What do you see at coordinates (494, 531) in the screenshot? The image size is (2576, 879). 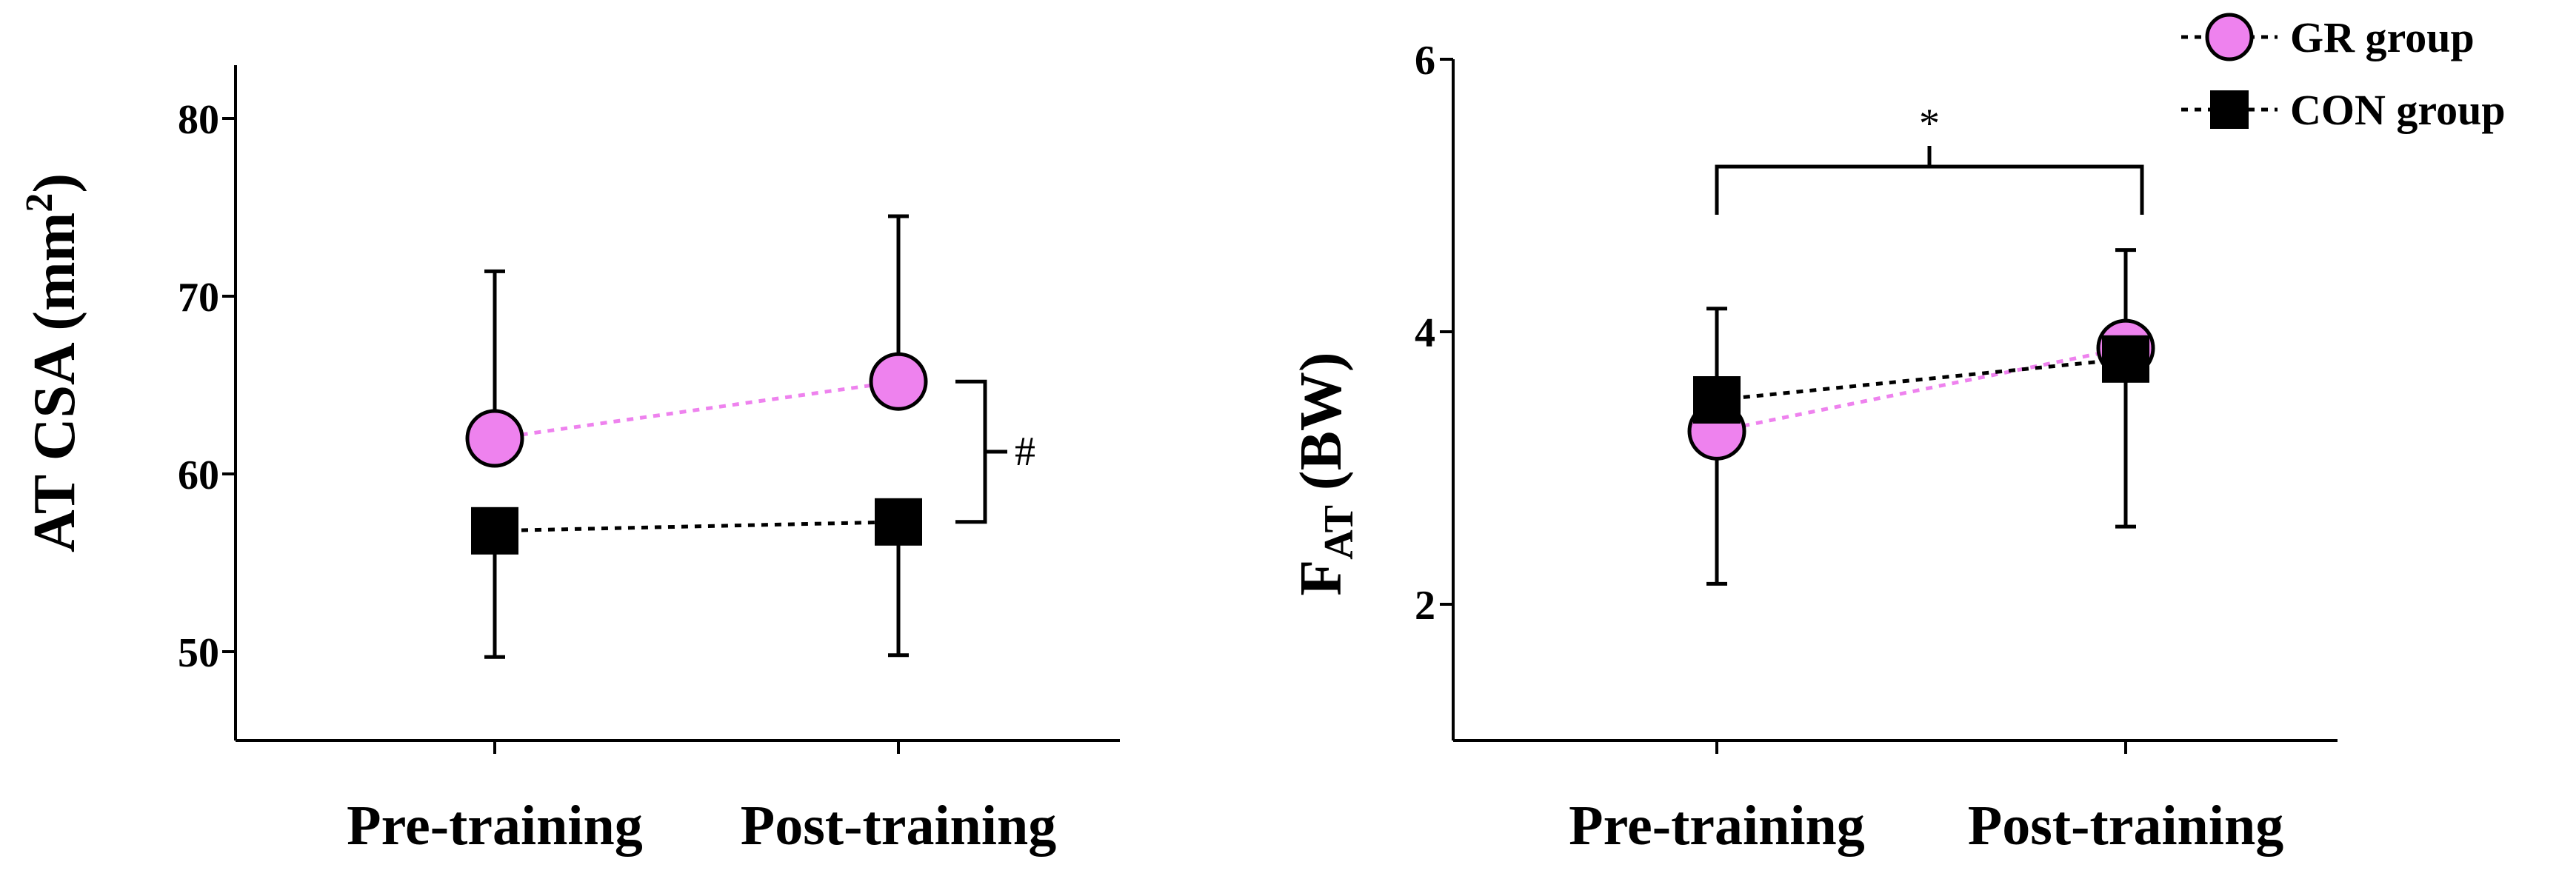 I see `left-marker-con-pre` at bounding box center [494, 531].